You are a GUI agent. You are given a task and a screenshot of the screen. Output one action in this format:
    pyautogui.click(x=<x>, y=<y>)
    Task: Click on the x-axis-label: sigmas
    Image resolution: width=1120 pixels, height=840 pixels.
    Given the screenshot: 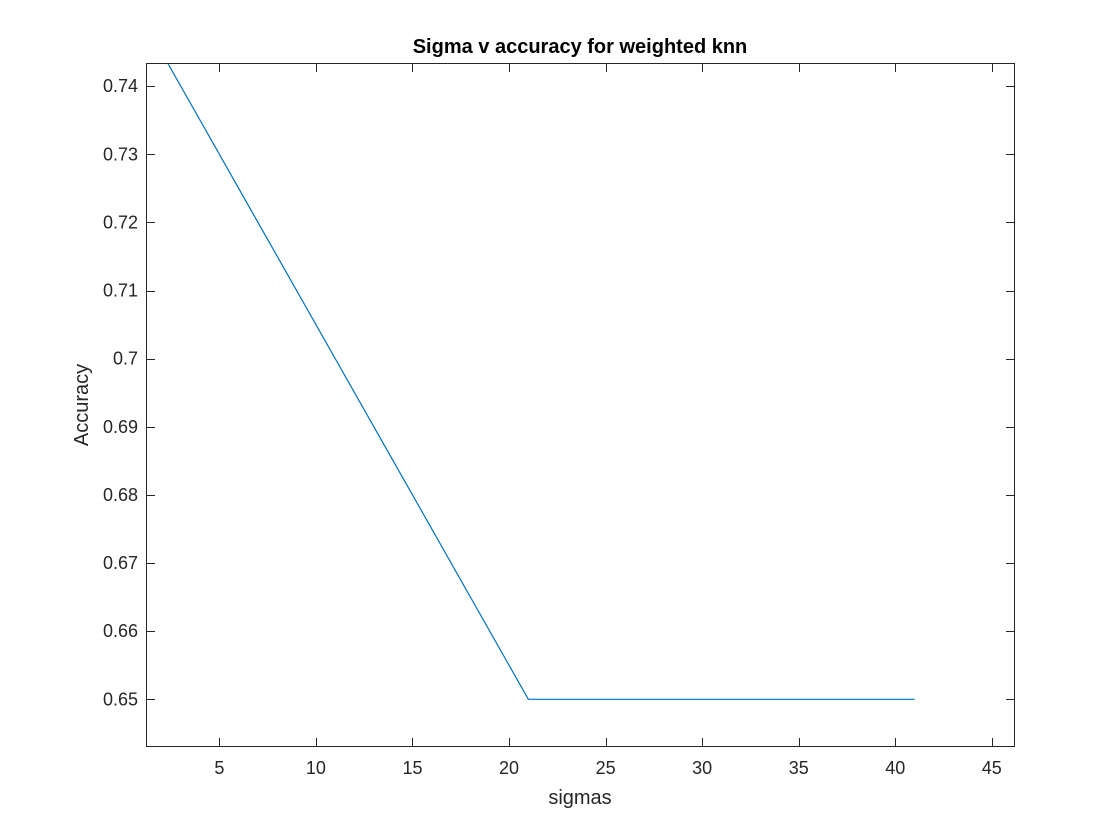 What is the action you would take?
    pyautogui.click(x=579, y=798)
    